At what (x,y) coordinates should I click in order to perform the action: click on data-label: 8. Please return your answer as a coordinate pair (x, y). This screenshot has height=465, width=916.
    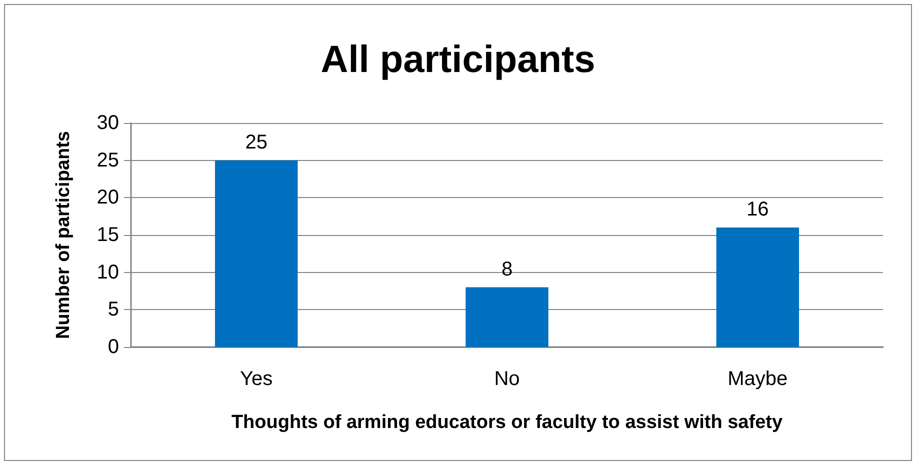
    Looking at the image, I should click on (507, 269).